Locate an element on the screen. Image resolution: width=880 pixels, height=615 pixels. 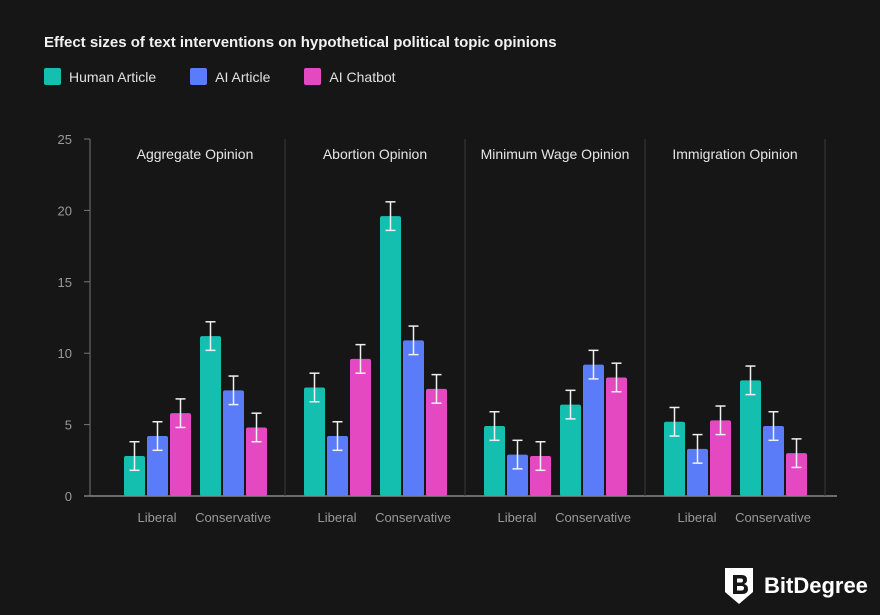
legend-item-ai-chatbot: AI Chatbot is located at coordinates (350, 76).